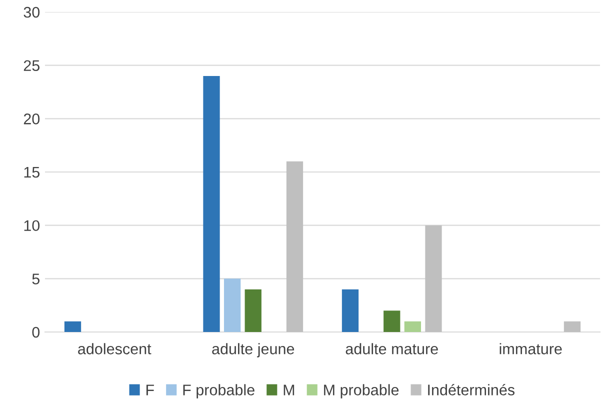 The height and width of the screenshot is (402, 608). Describe the element at coordinates (32, 12) in the screenshot. I see `y-tick-label: 30` at that location.